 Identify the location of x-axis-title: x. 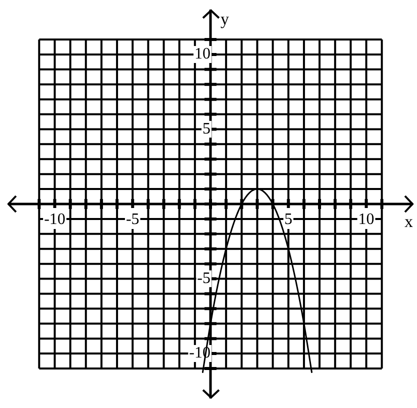
(409, 221).